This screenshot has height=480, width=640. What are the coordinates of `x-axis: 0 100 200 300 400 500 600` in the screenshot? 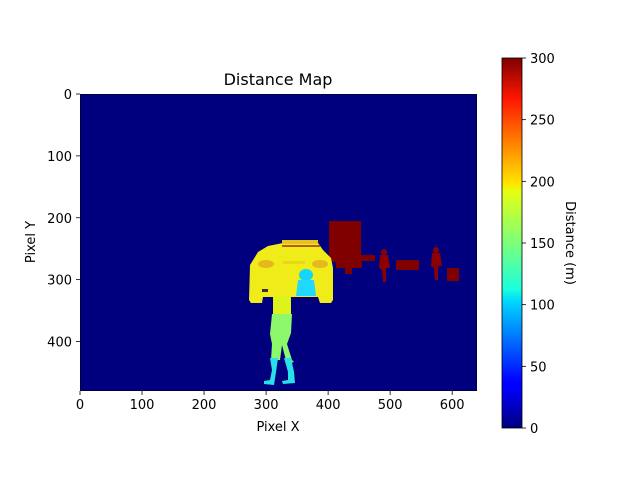 It's located at (270, 402).